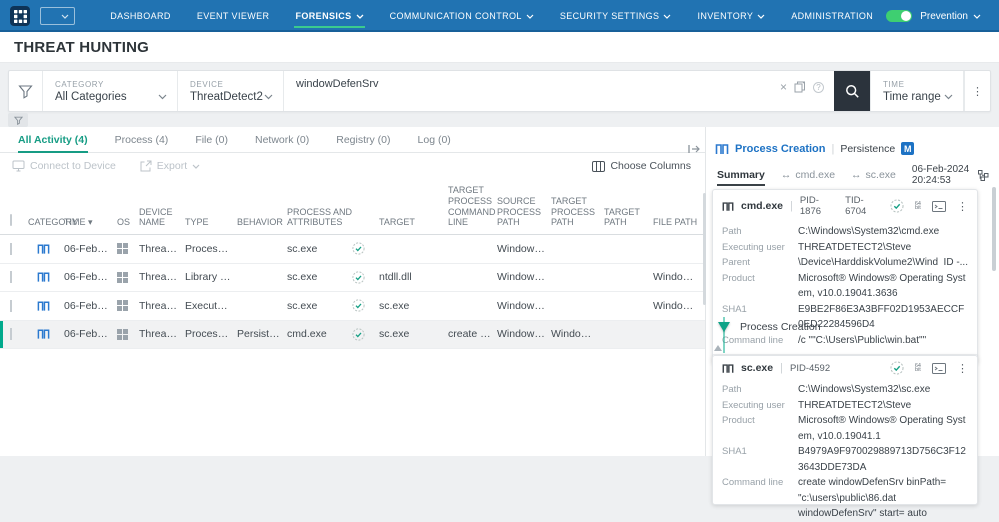  Describe the element at coordinates (573, 211) in the screenshot. I see `col-target-process-path: TARGET PROCESS PATH` at that location.